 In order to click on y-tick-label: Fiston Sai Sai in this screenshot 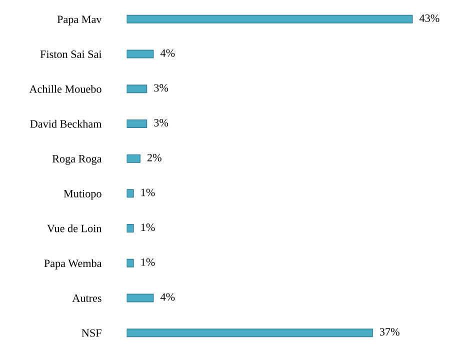, I will do `click(71, 54)`.